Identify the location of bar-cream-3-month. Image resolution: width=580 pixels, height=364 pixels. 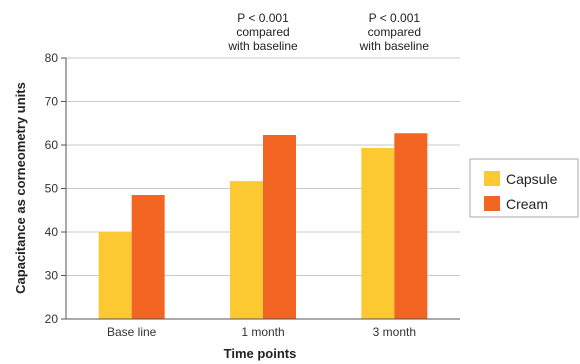
(411, 226).